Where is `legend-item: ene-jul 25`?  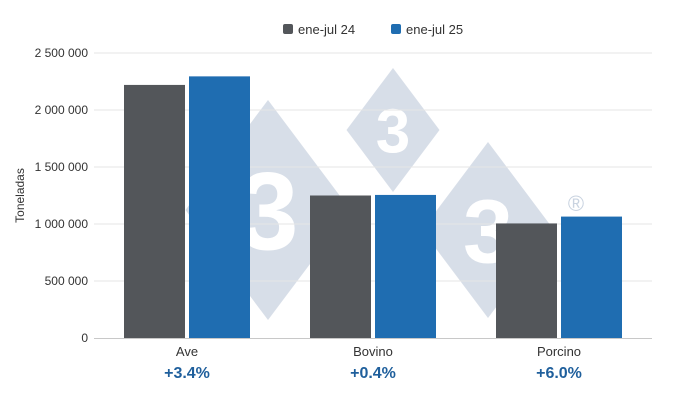 legend-item: ene-jul 25 is located at coordinates (427, 29).